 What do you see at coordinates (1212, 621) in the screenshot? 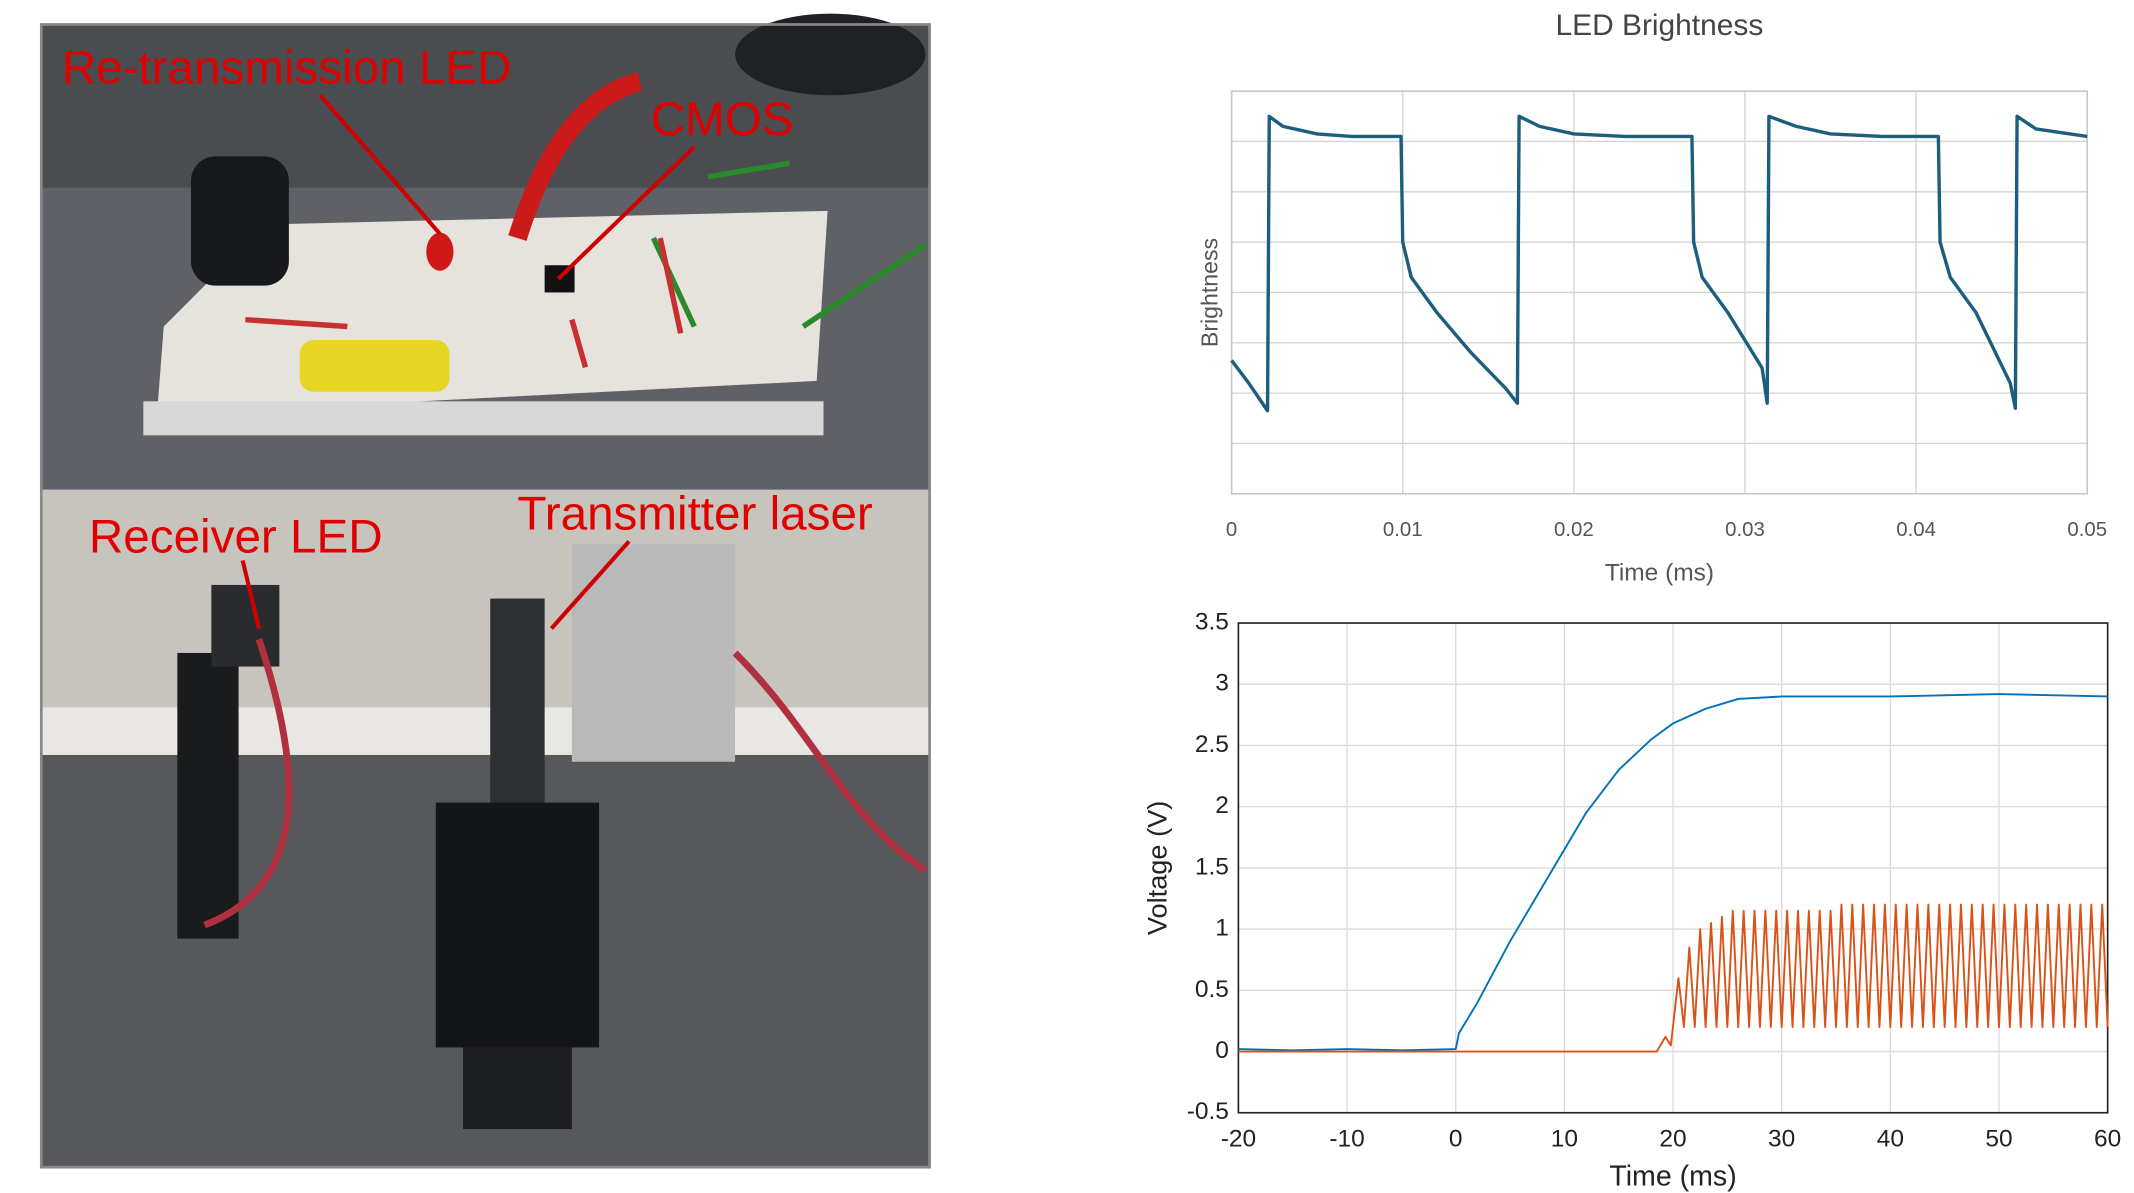
I see `y-tick-label: 3.5` at bounding box center [1212, 621].